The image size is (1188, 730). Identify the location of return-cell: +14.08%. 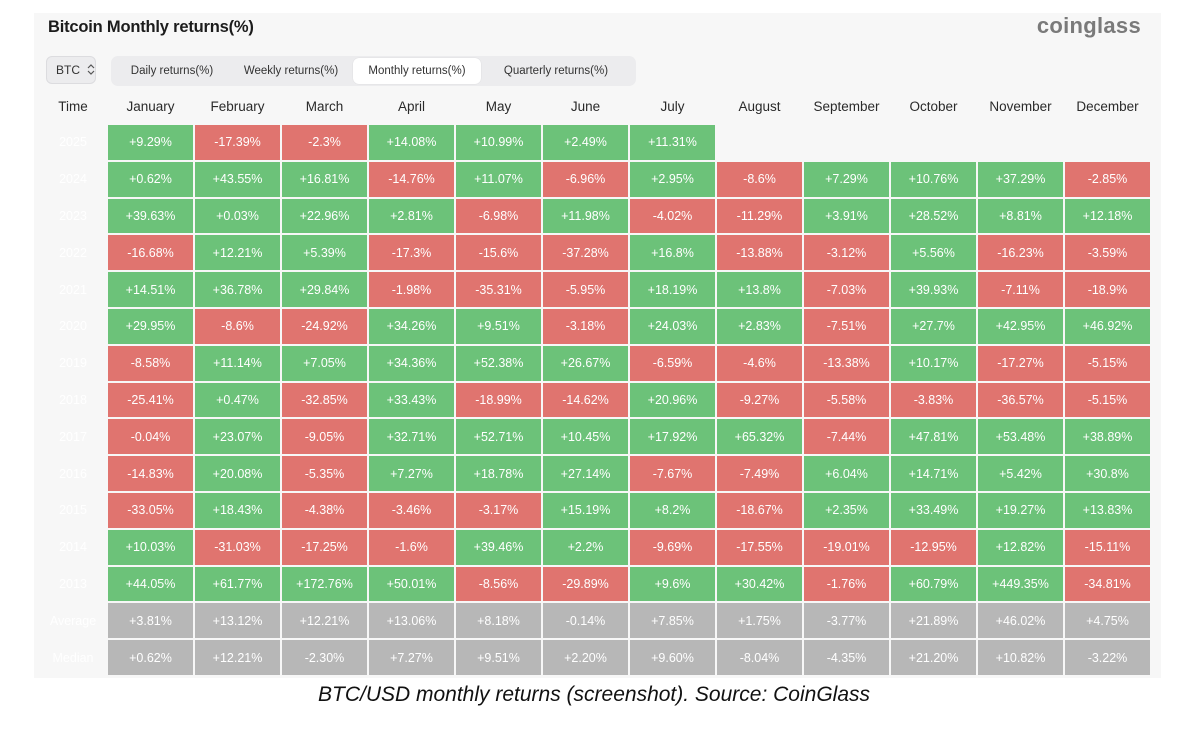
(411, 142).